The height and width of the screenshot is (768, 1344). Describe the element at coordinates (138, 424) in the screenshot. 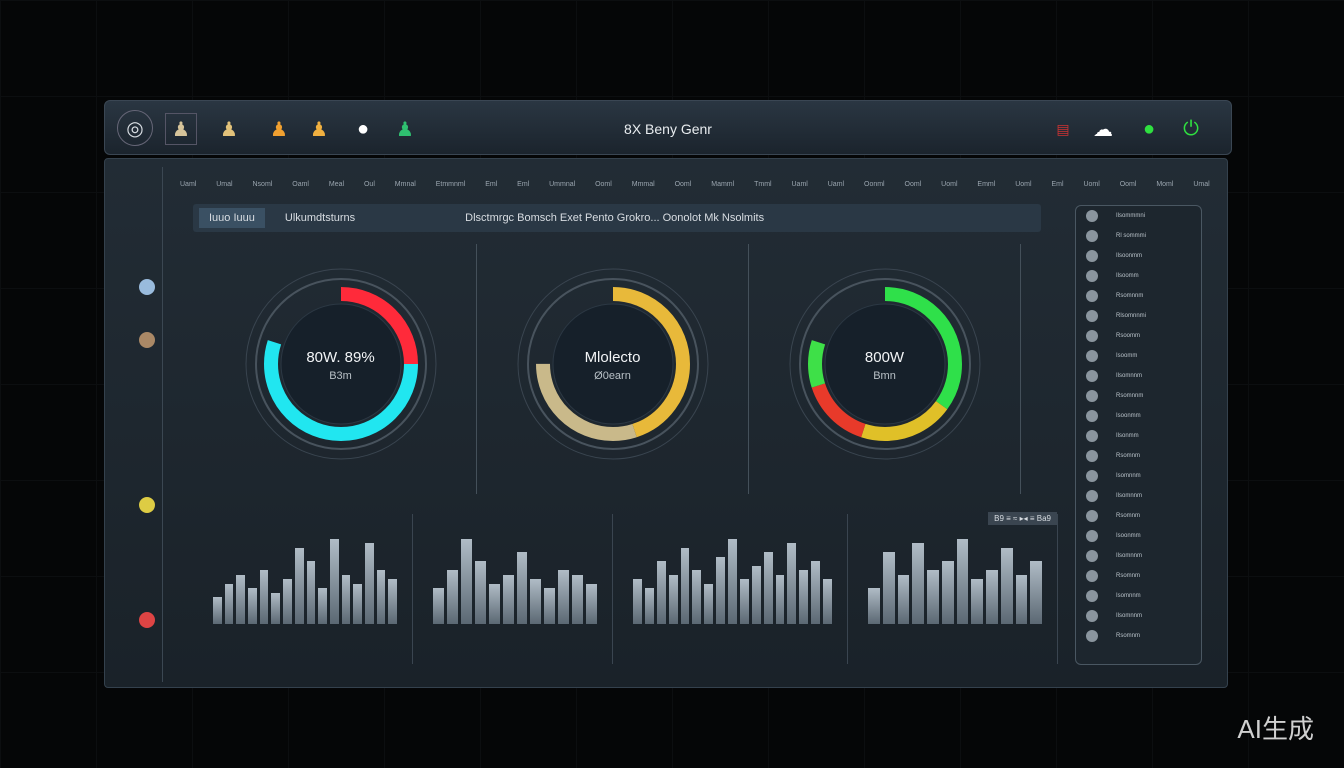

I see `left-rail` at that location.